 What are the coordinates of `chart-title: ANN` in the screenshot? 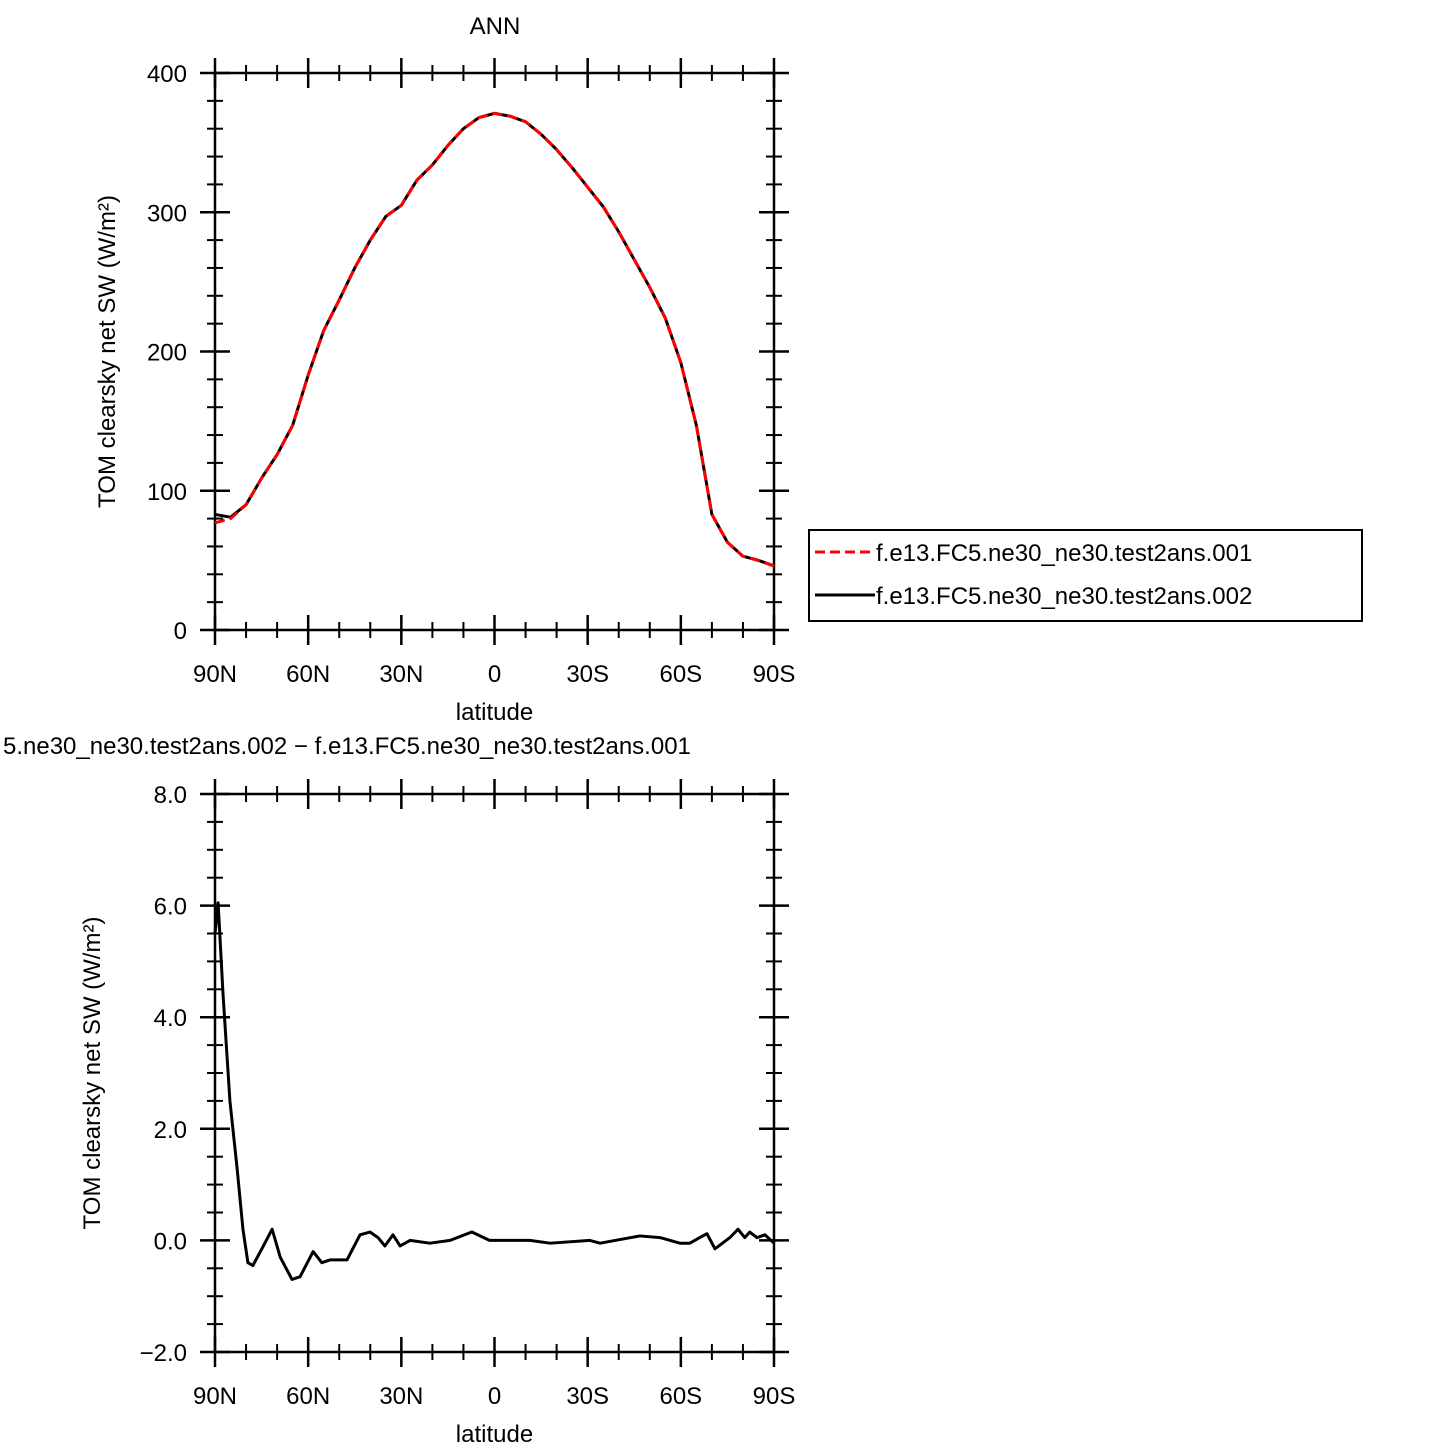 It's located at (495, 26).